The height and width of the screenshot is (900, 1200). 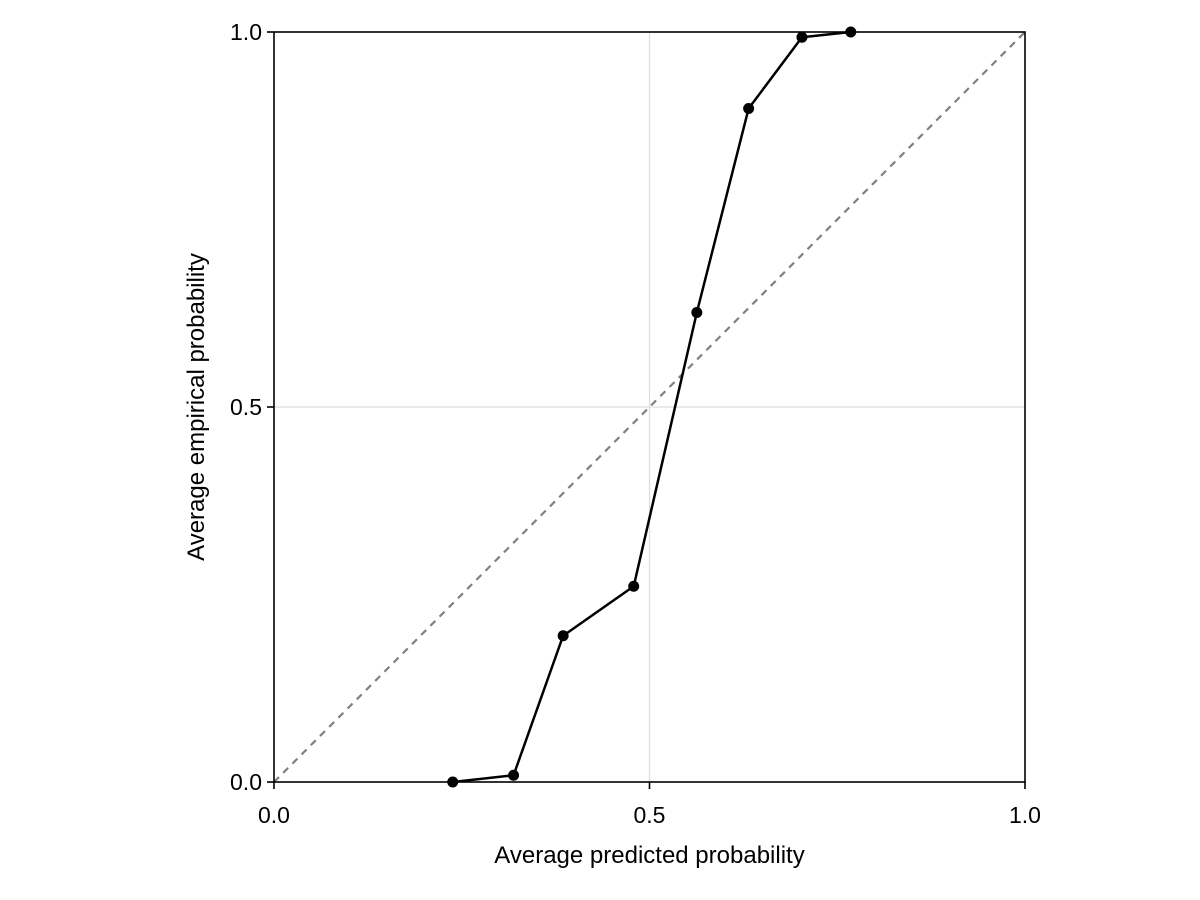 What do you see at coordinates (196, 407) in the screenshot?
I see `y-axis-label: Average empirical probability` at bounding box center [196, 407].